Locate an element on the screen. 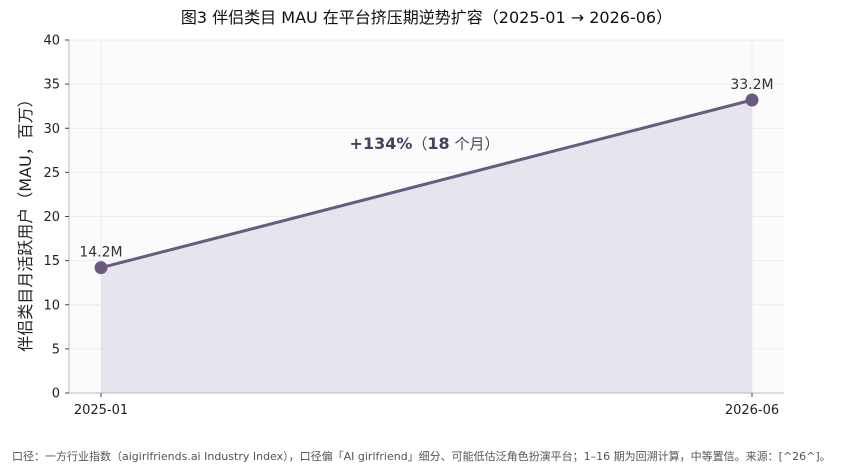 The height and width of the screenshot is (471, 855). y-tick-label: 20 is located at coordinates (51, 217).